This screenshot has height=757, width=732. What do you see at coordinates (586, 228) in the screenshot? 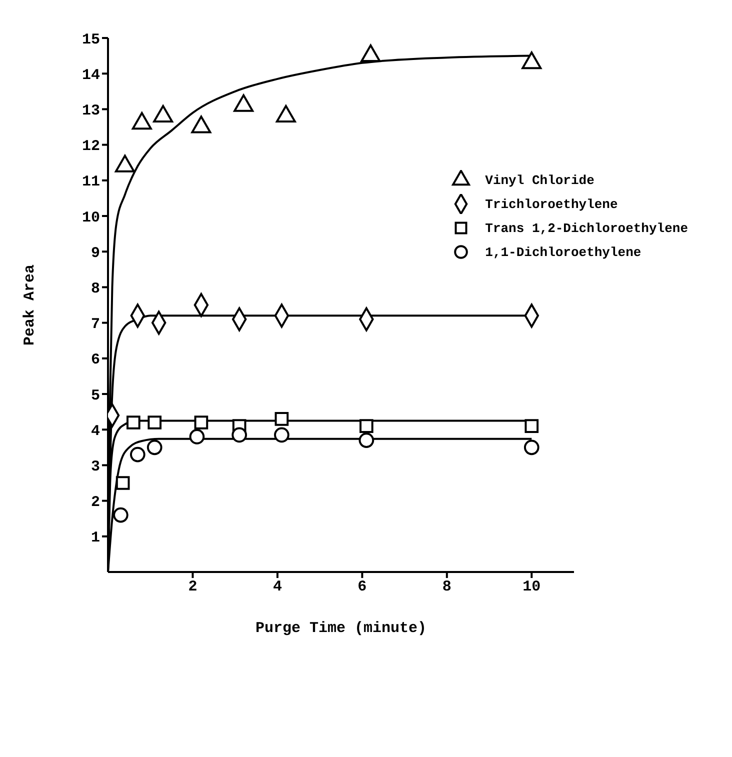
I see `legend-label: Trans 1,2-Dichloroethylene` at bounding box center [586, 228].